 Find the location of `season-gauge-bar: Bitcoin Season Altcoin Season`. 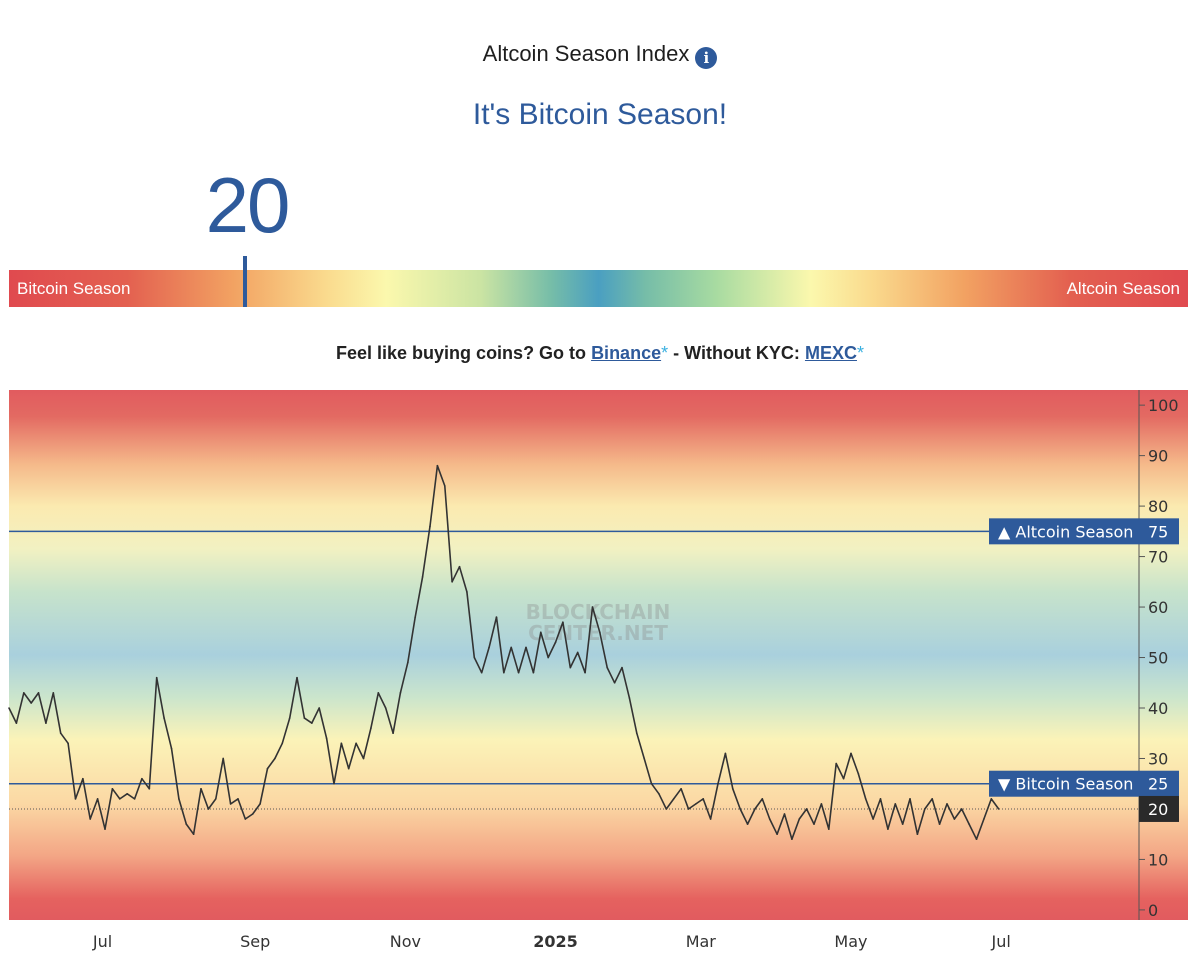

season-gauge-bar: Bitcoin Season Altcoin Season is located at coordinates (598, 281).